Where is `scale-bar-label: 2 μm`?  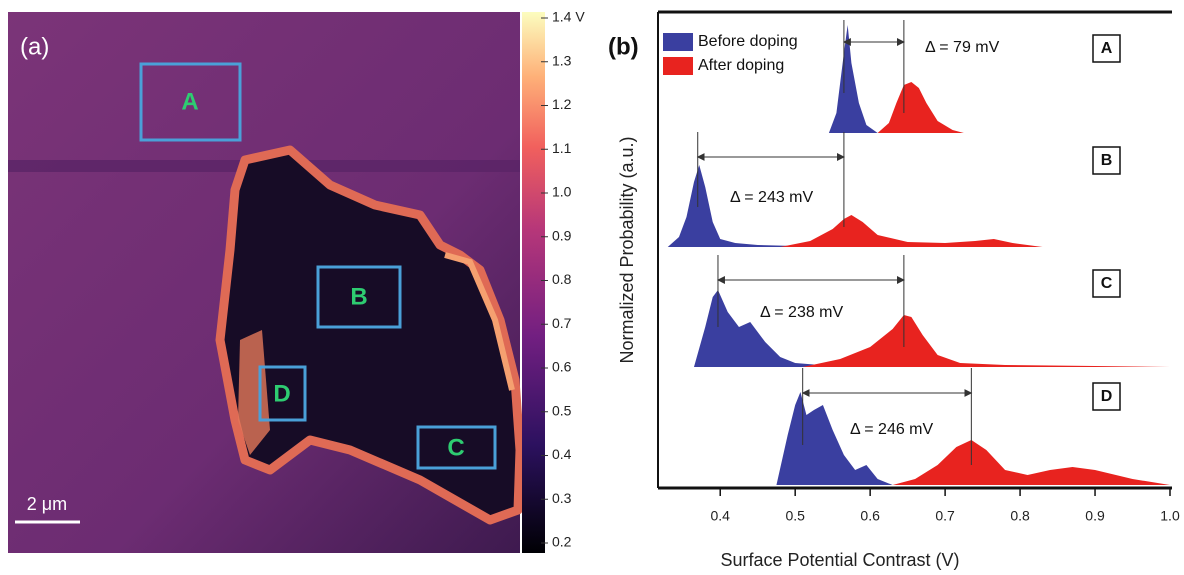
scale-bar-label: 2 μm is located at coordinates (47, 504).